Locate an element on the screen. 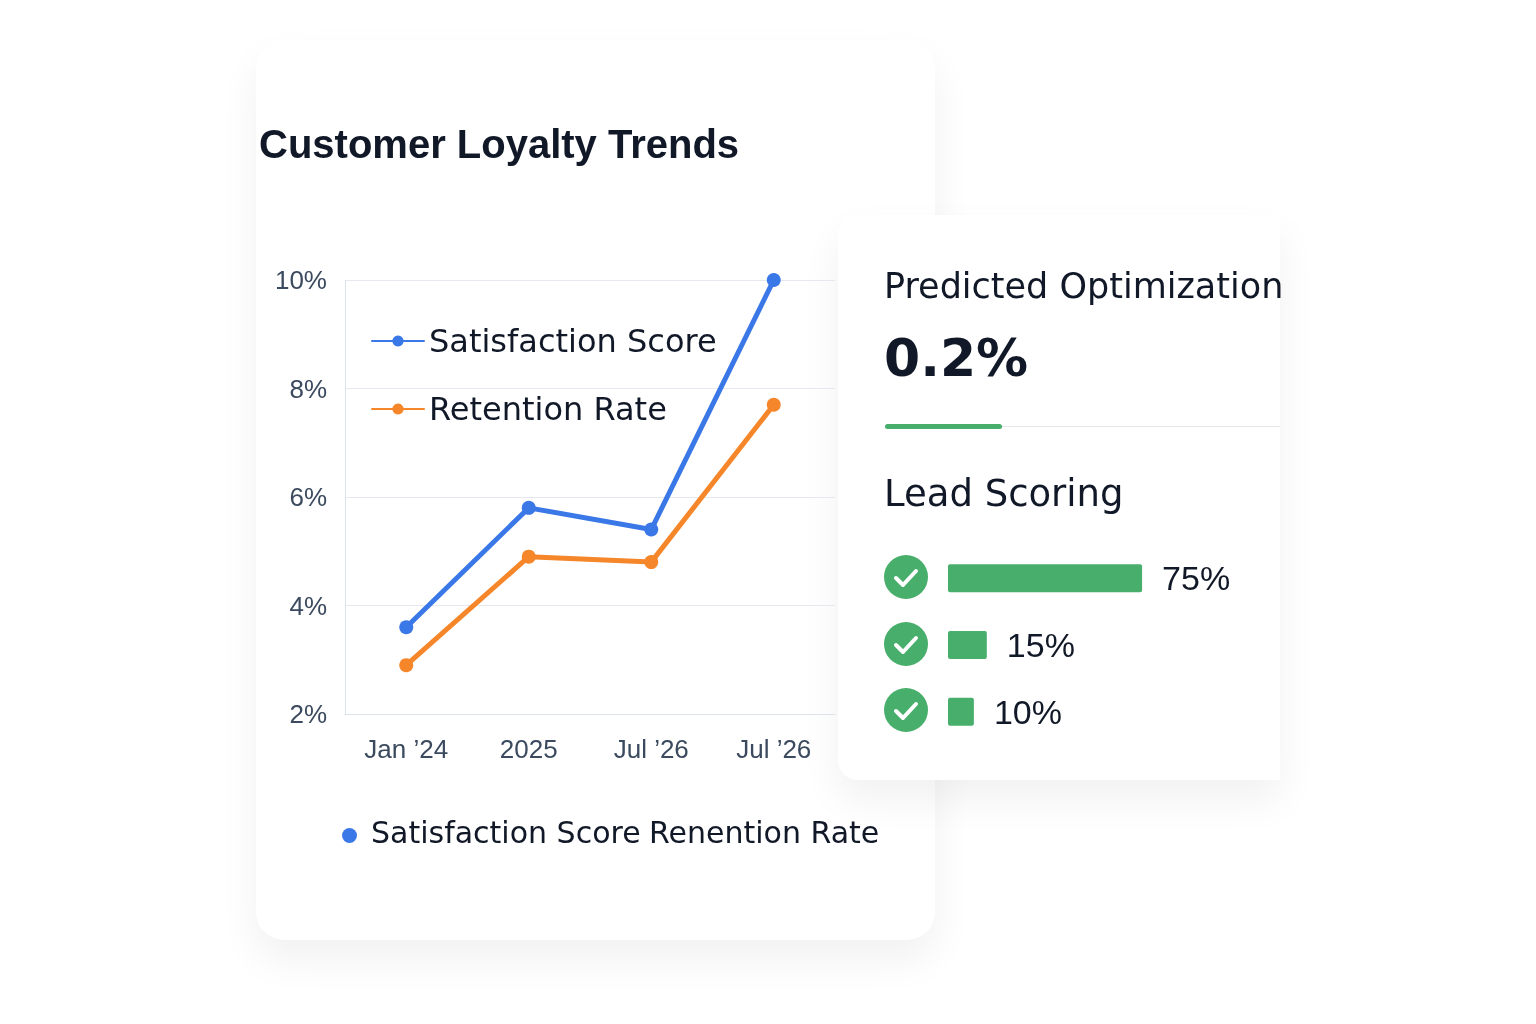 The image size is (1536, 1024). x-tick-label: 2025 is located at coordinates (528, 749).